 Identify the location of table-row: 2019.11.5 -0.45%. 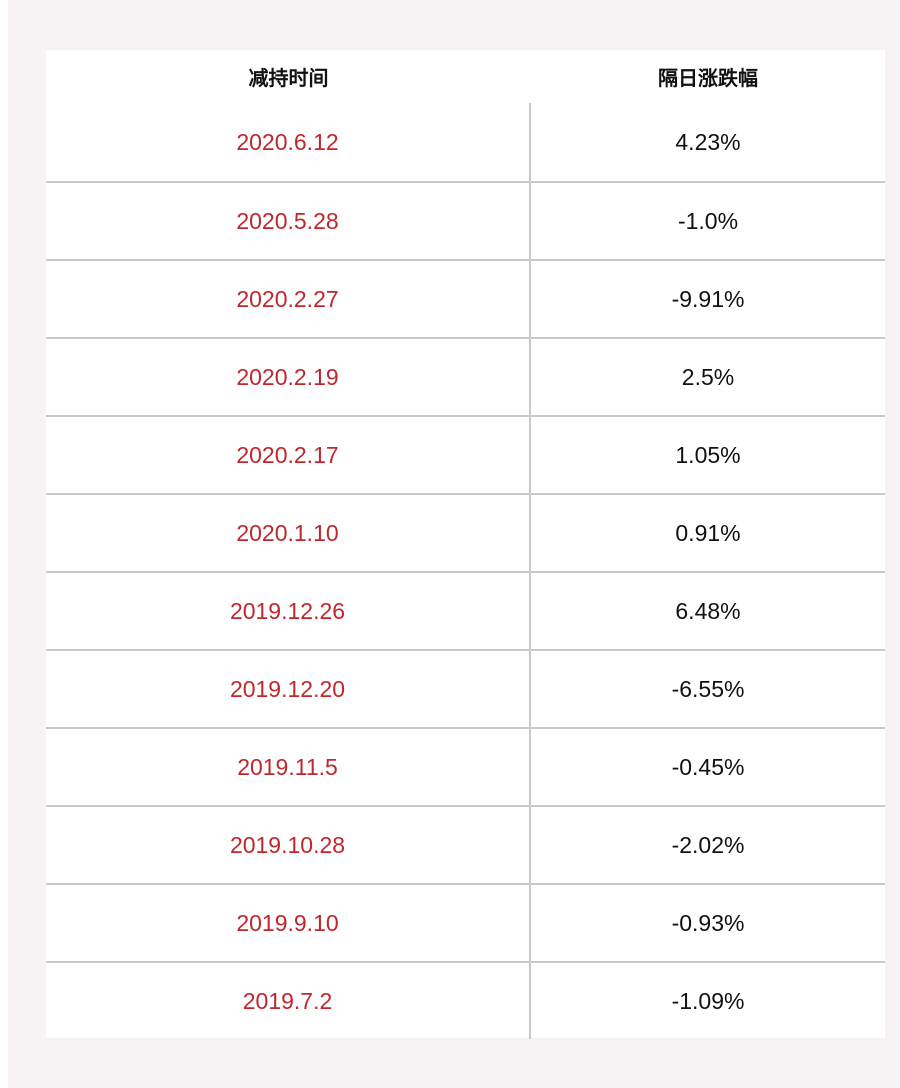
(465, 766).